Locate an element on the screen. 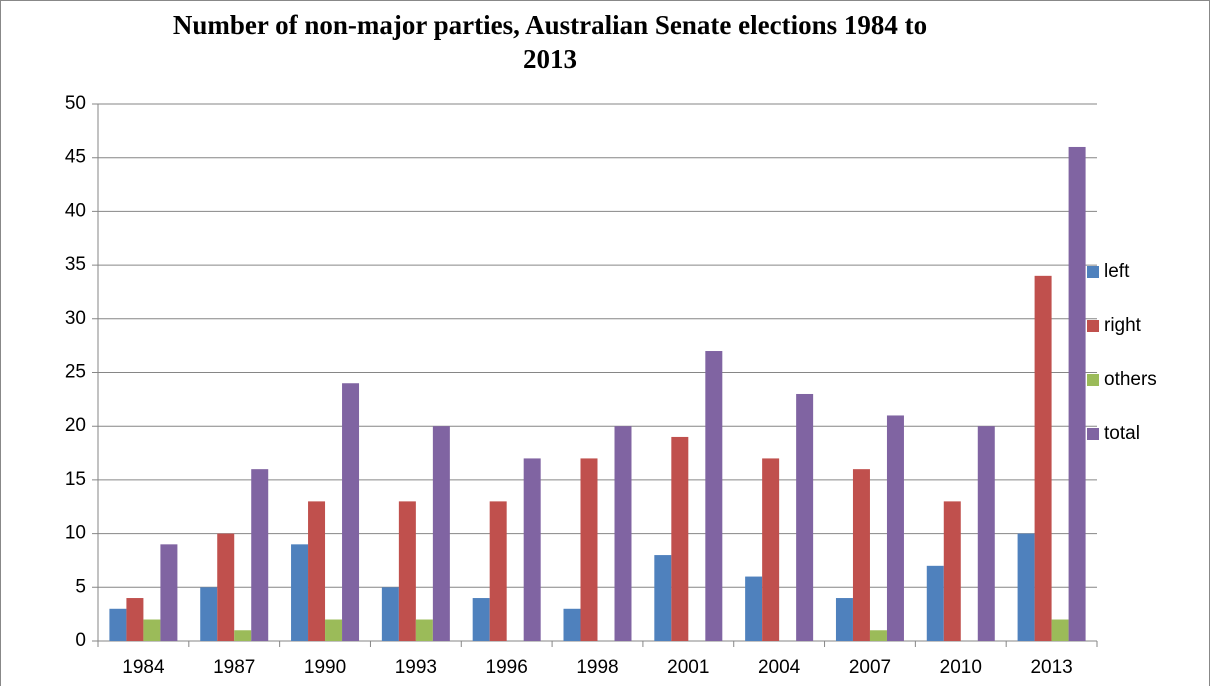 This screenshot has height=686, width=1210. y-tick-label: 40 is located at coordinates (75, 210).